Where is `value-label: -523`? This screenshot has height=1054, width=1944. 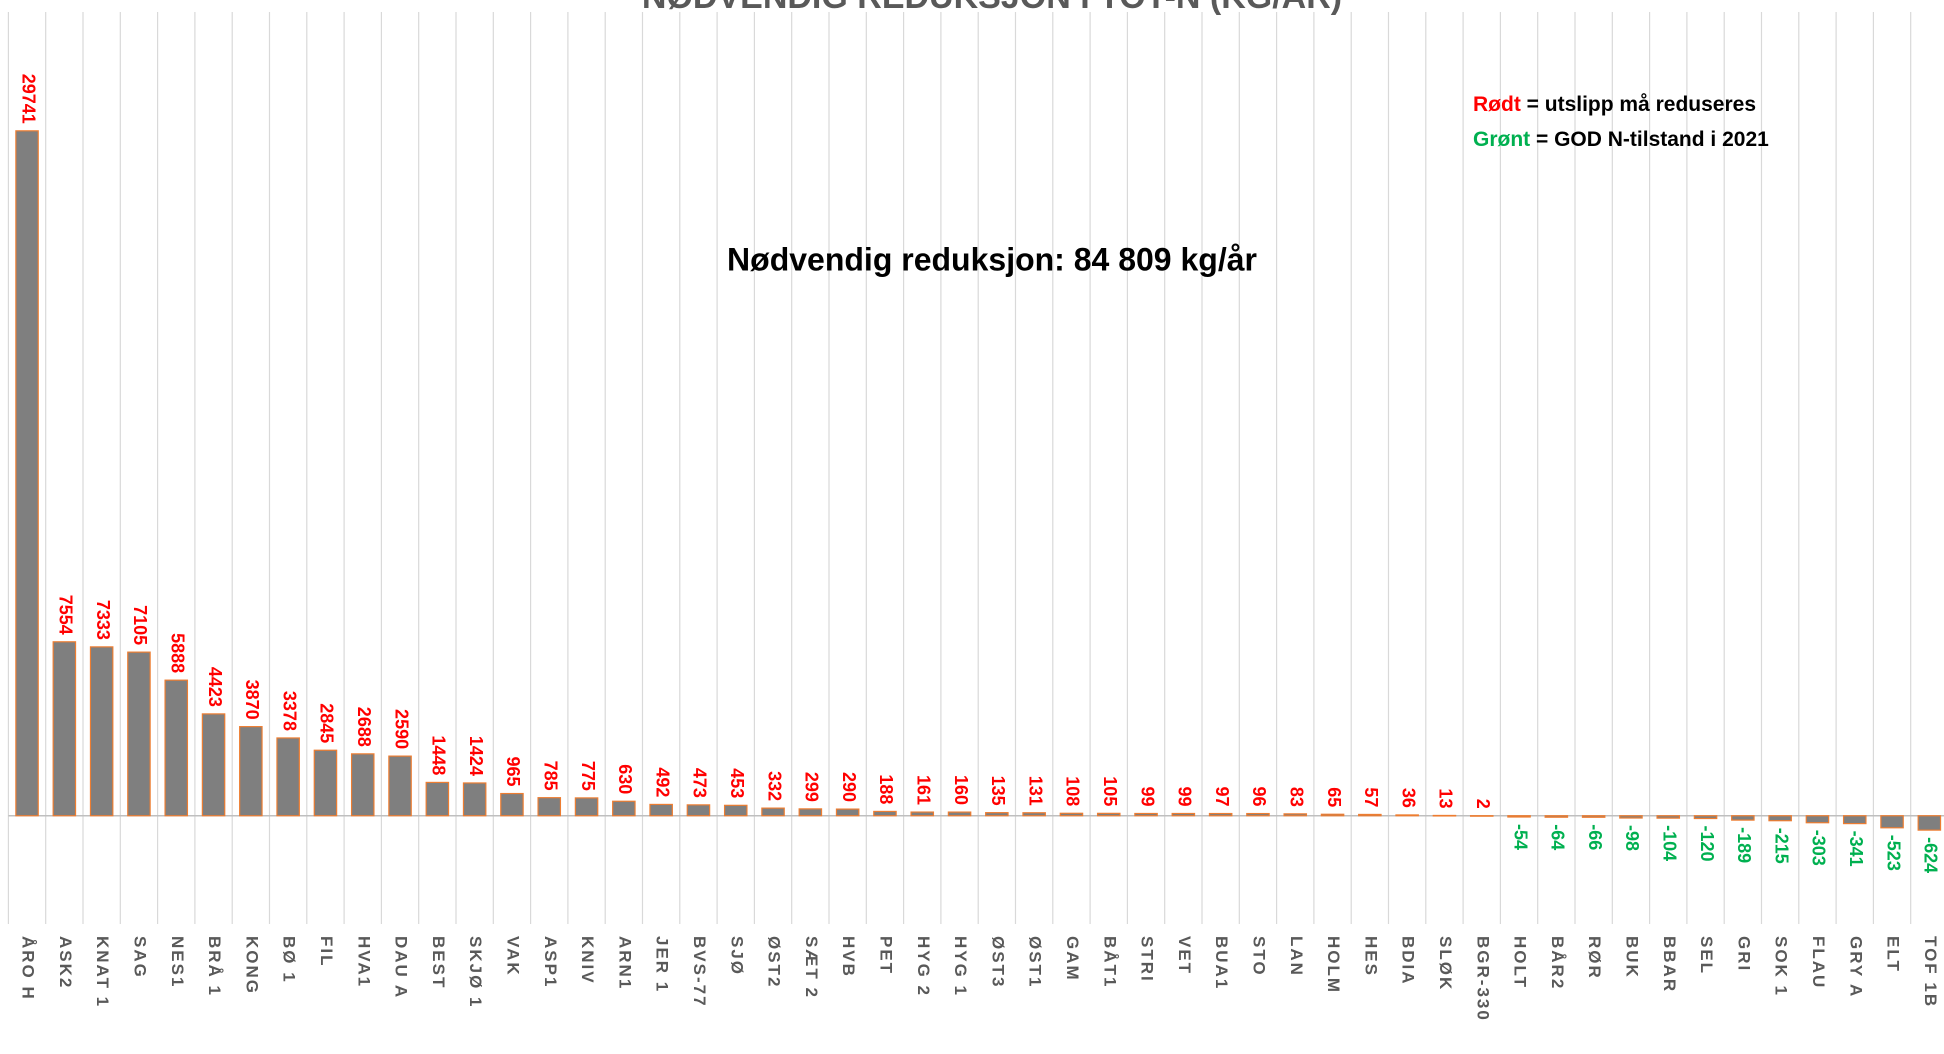
value-label: -523 is located at coordinates (1893, 853).